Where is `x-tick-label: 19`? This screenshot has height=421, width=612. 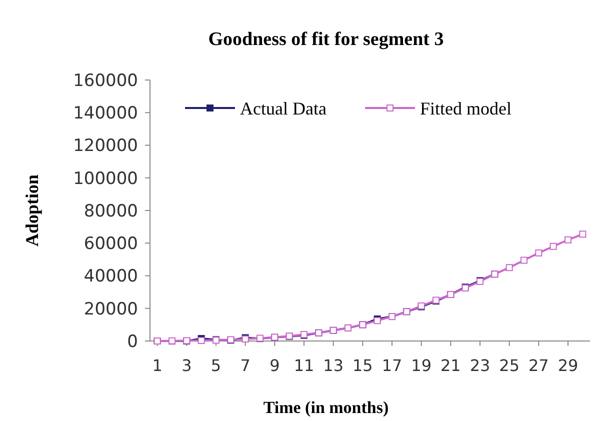 x-tick-label: 19 is located at coordinates (421, 365).